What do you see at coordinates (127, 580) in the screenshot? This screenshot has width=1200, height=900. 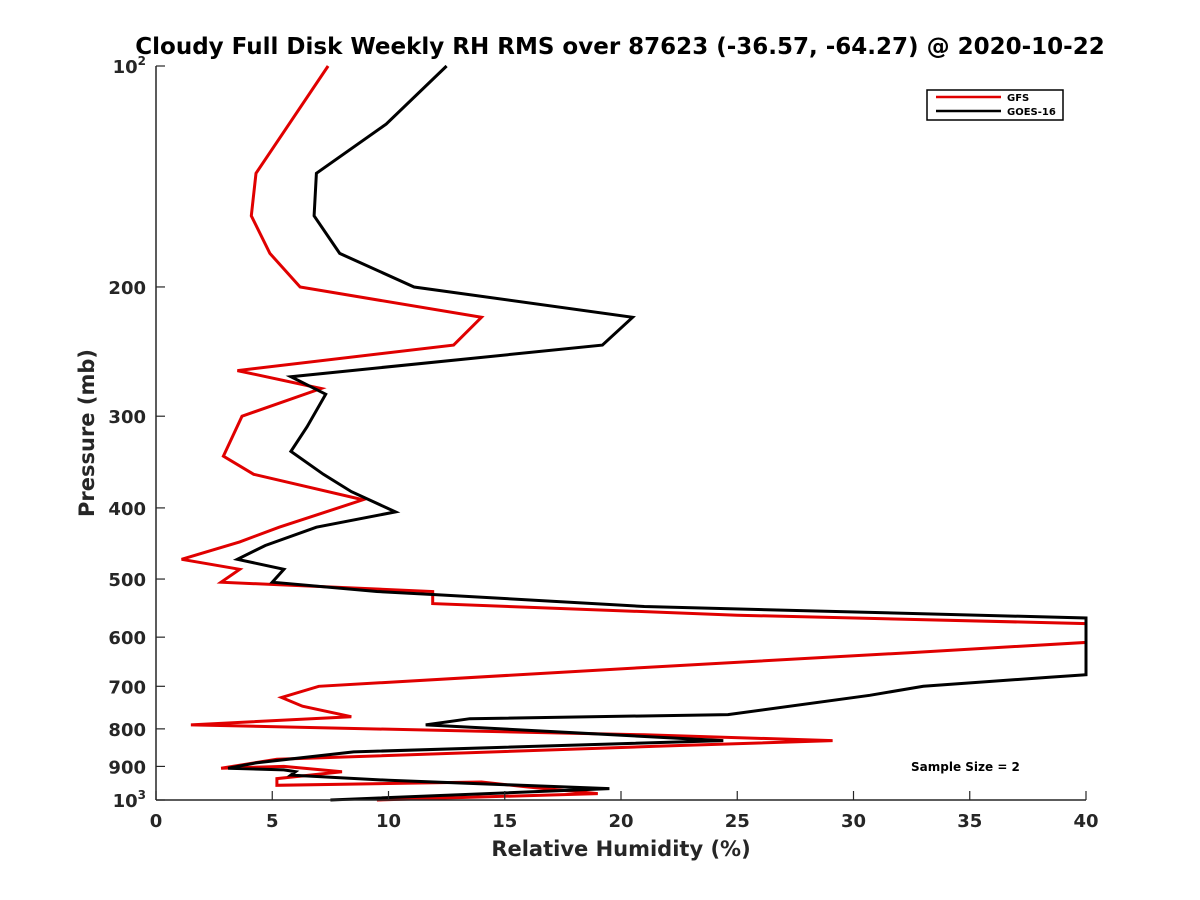 I see `y-tick-label: 500` at bounding box center [127, 580].